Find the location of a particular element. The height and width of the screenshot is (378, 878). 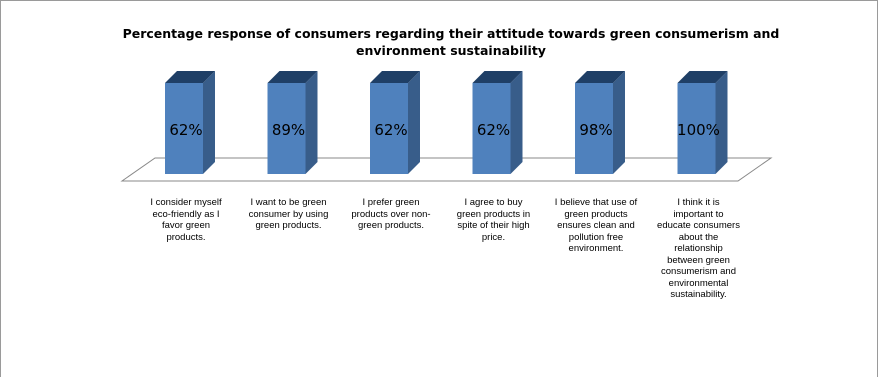

bar-6: 100% is located at coordinates (702, 122).